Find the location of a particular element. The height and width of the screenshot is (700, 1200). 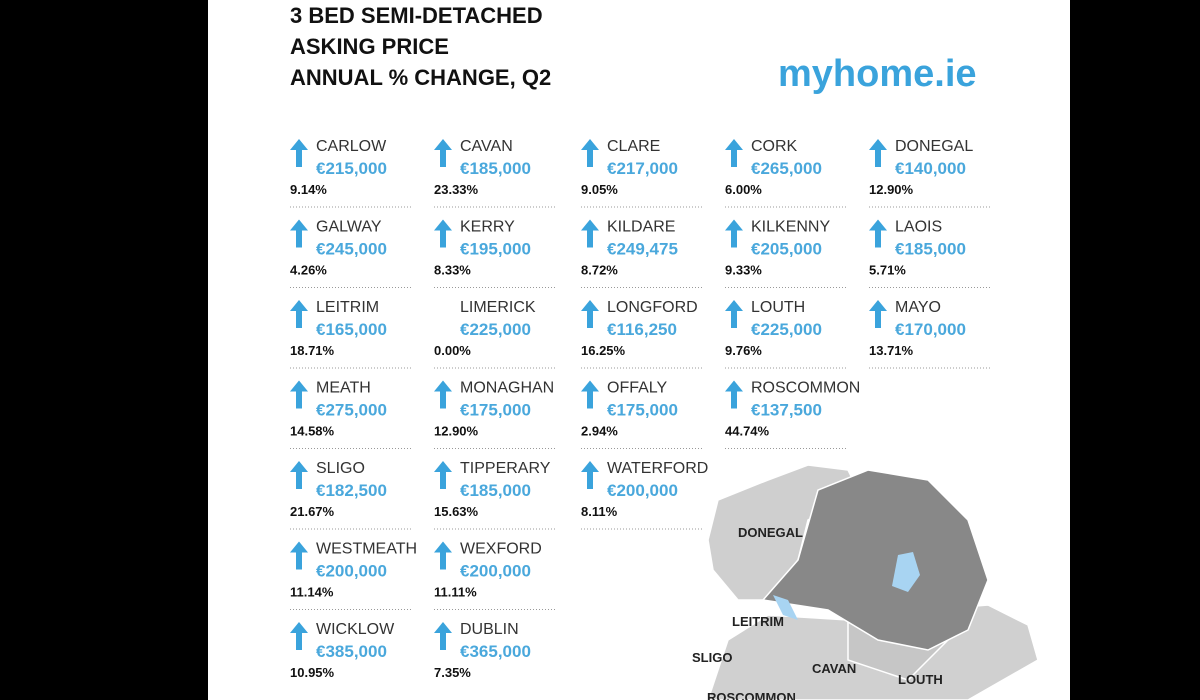

county-name: LIMERICK is located at coordinates (498, 307).